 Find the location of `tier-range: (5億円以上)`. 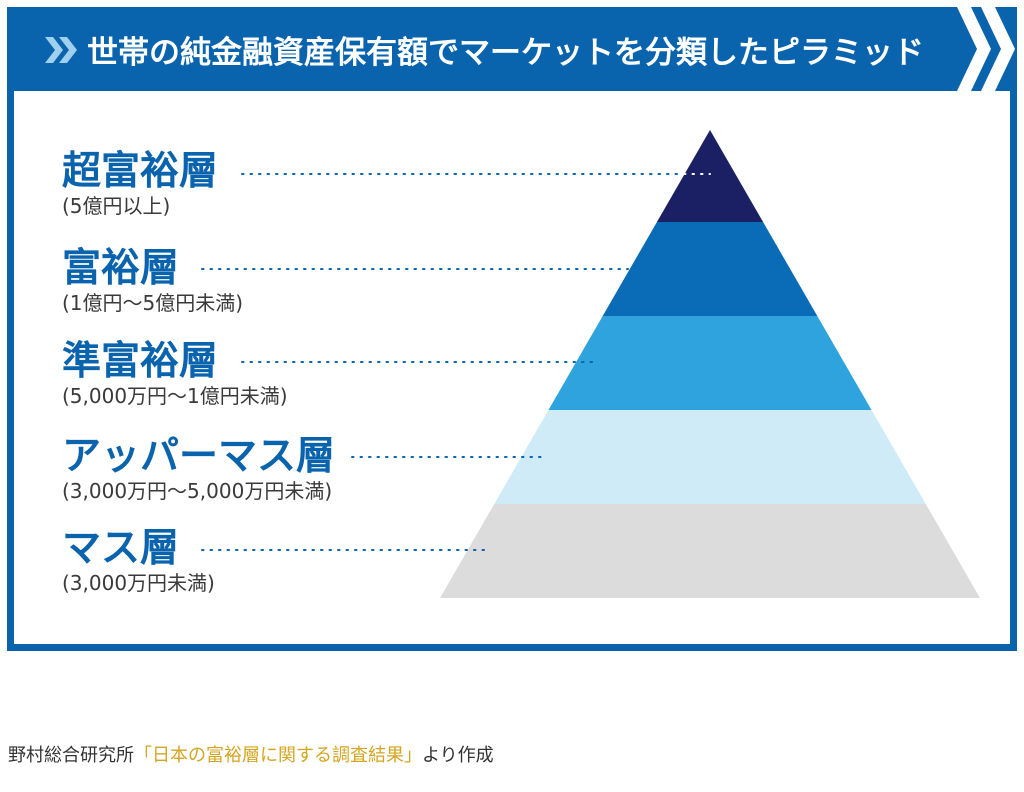

tier-range: (5億円以上) is located at coordinates (116, 206).